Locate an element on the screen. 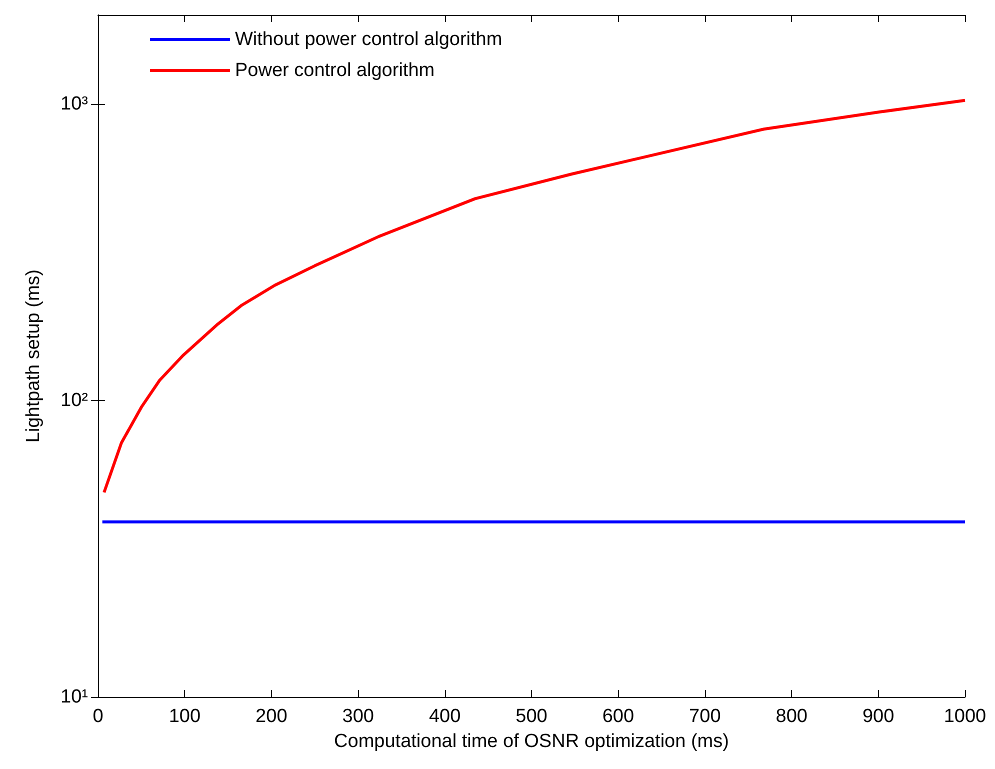 This screenshot has height=769, width=995. y-tick-label: 10¹ is located at coordinates (74, 697).